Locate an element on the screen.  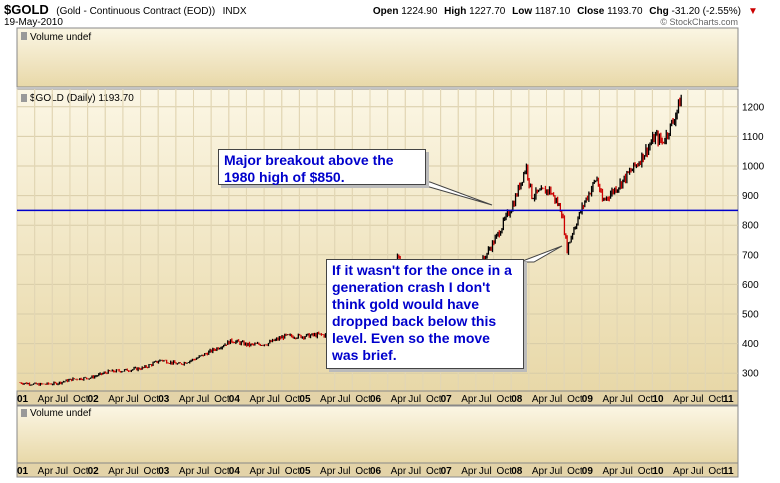
price-legend-icon is located at coordinates (24, 98).